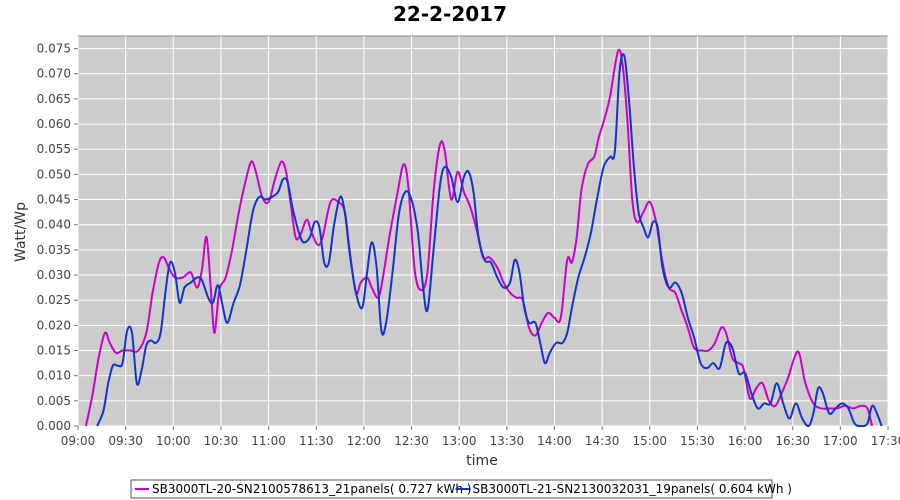 The width and height of the screenshot is (900, 500). I want to click on y-tick-label-6: 0.030, so click(54, 275).